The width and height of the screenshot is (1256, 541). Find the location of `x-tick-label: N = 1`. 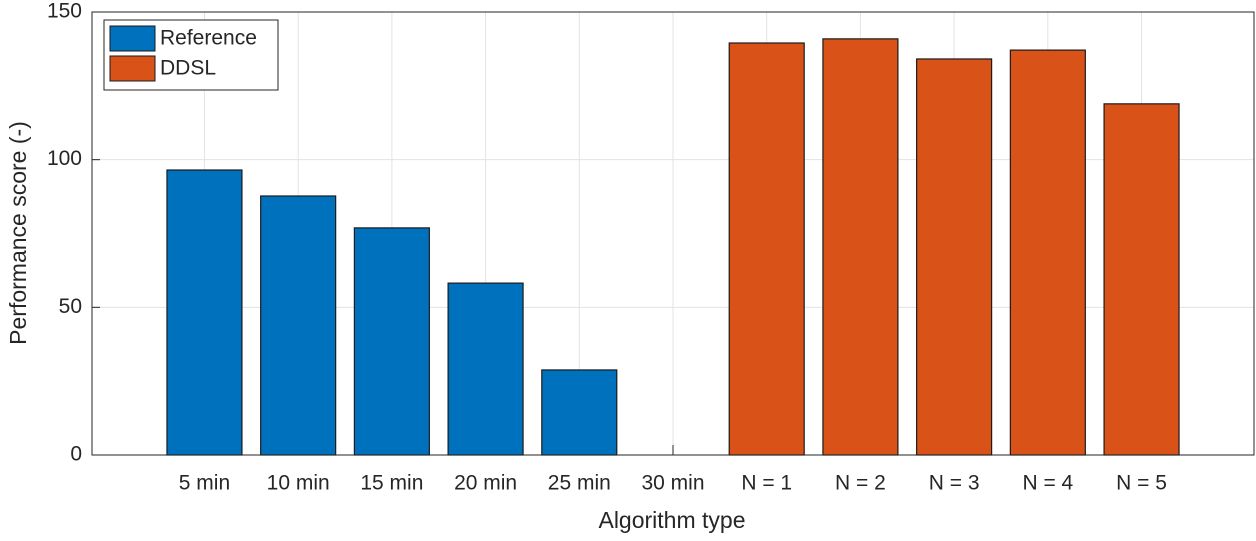

x-tick-label: N = 1 is located at coordinates (766, 483).